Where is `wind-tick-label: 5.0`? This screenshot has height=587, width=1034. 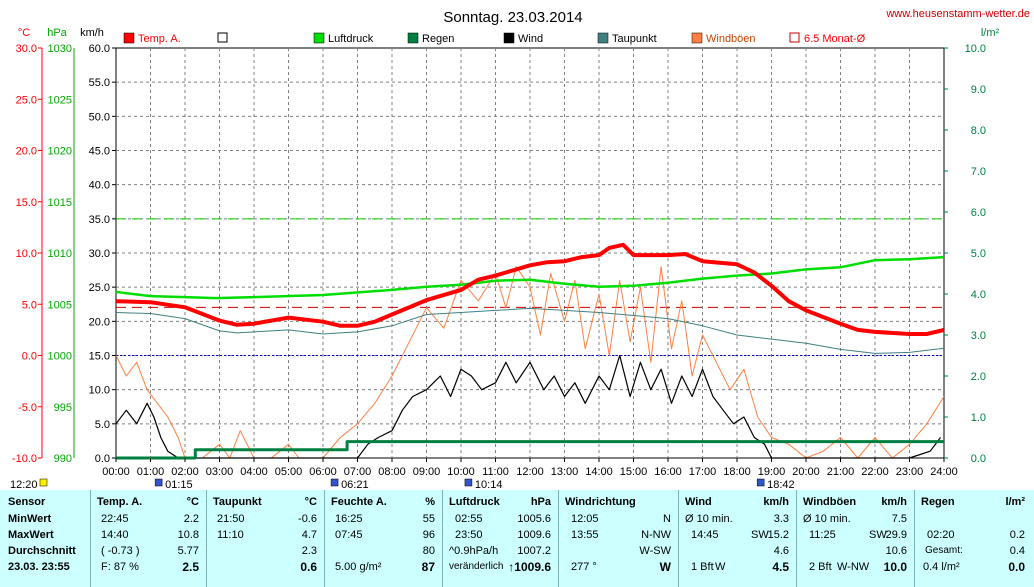 wind-tick-label: 5.0 is located at coordinates (102, 425).